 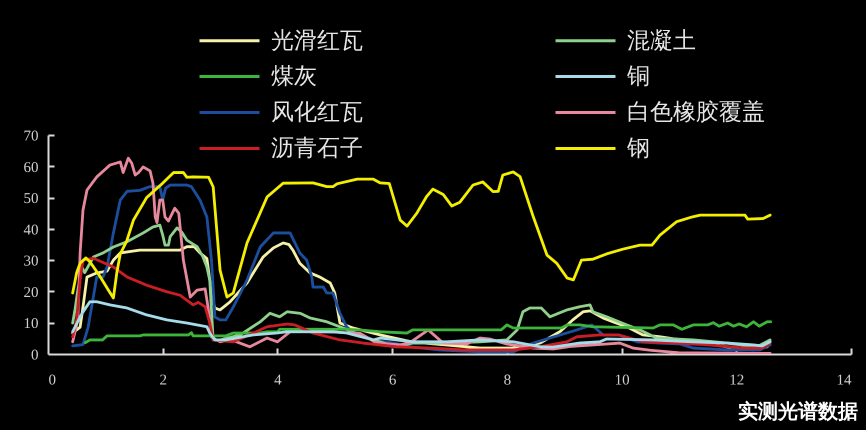 What do you see at coordinates (163, 380) in the screenshot?
I see `x-tick-label: 2` at bounding box center [163, 380].